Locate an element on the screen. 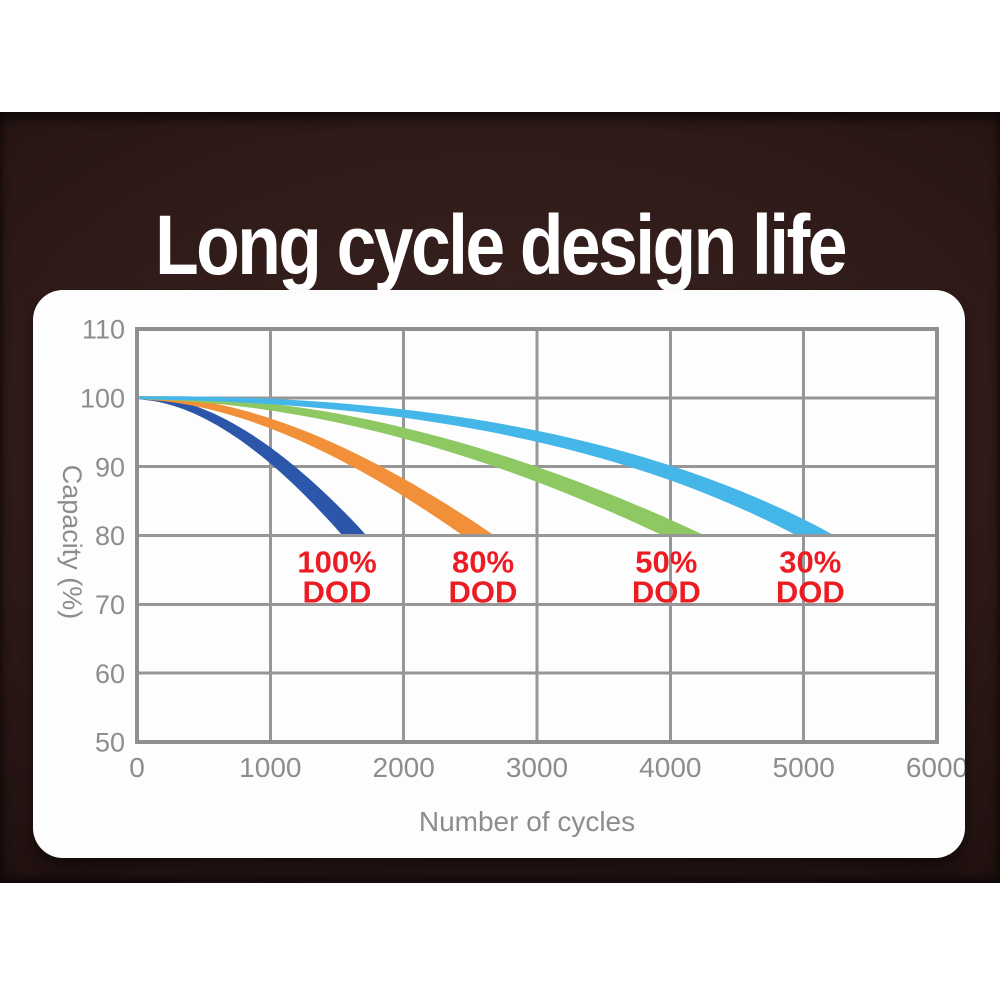  band-50-dod is located at coordinates (419, 465).